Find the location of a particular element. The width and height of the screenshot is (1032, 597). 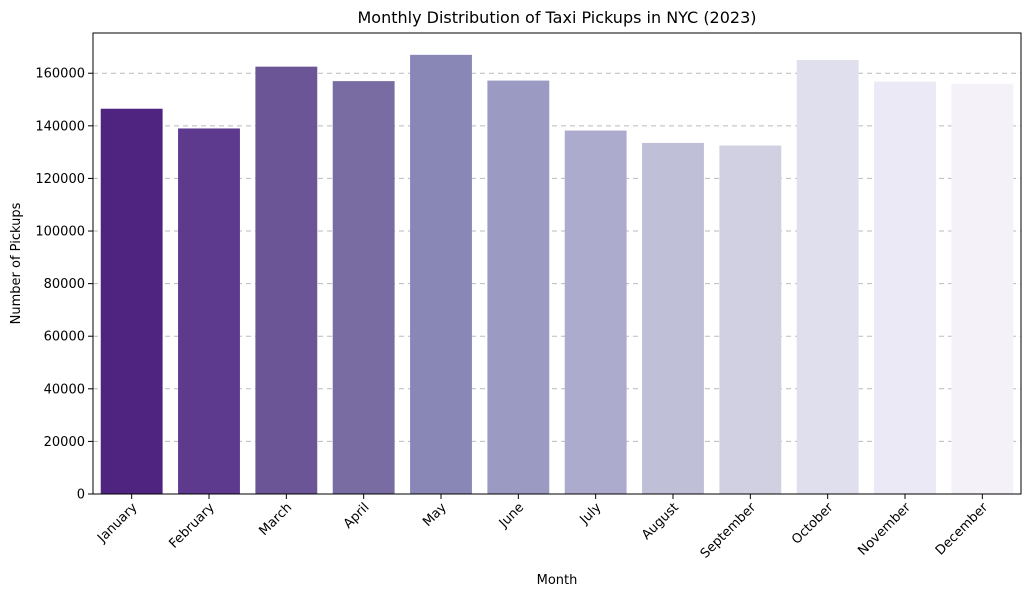

y-tick-label: 100000 is located at coordinates (60, 232).